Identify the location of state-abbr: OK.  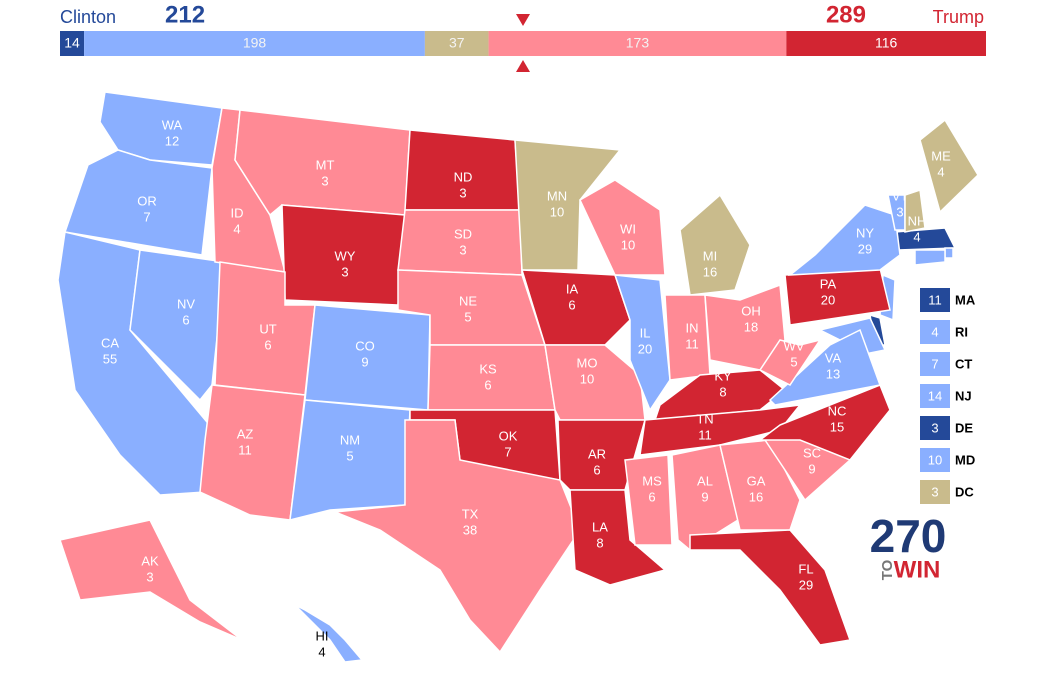
(508, 435).